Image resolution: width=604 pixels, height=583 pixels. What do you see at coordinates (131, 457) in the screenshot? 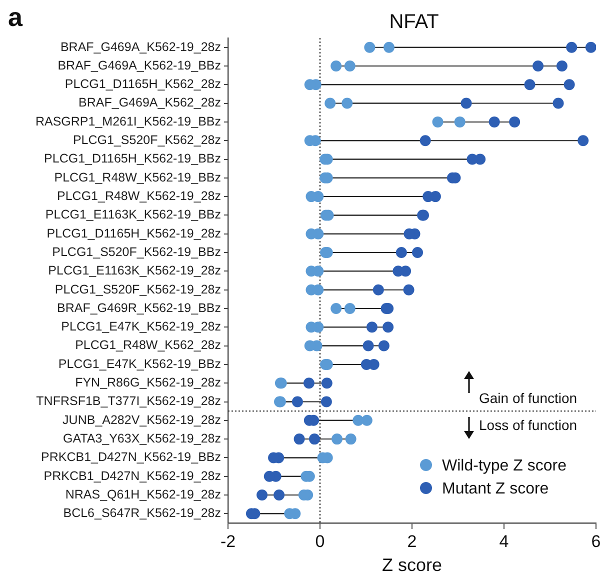
I see `y-tick-label: PRKCB1_D427N_K562-19_BBz` at bounding box center [131, 457].